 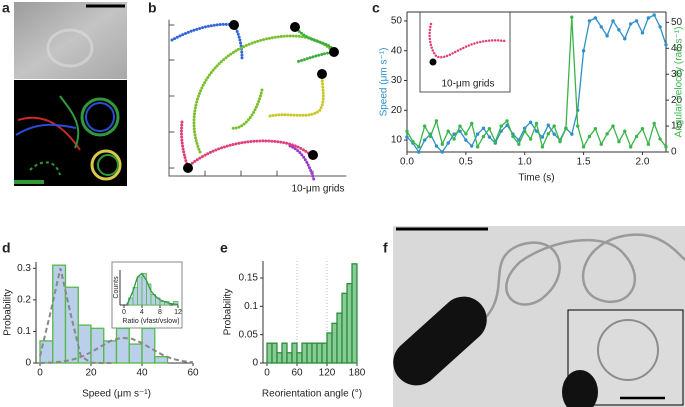 What do you see at coordinates (536, 178) in the screenshot?
I see `x-axis-title: Time (s)` at bounding box center [536, 178].